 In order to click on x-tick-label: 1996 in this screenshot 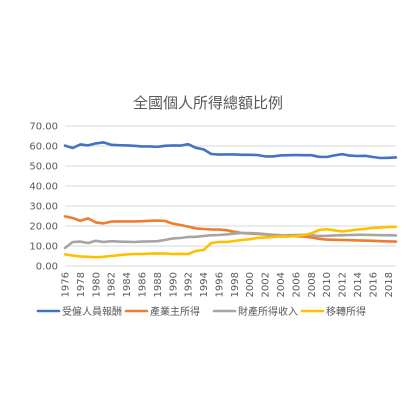, I will do `click(219, 284)`.